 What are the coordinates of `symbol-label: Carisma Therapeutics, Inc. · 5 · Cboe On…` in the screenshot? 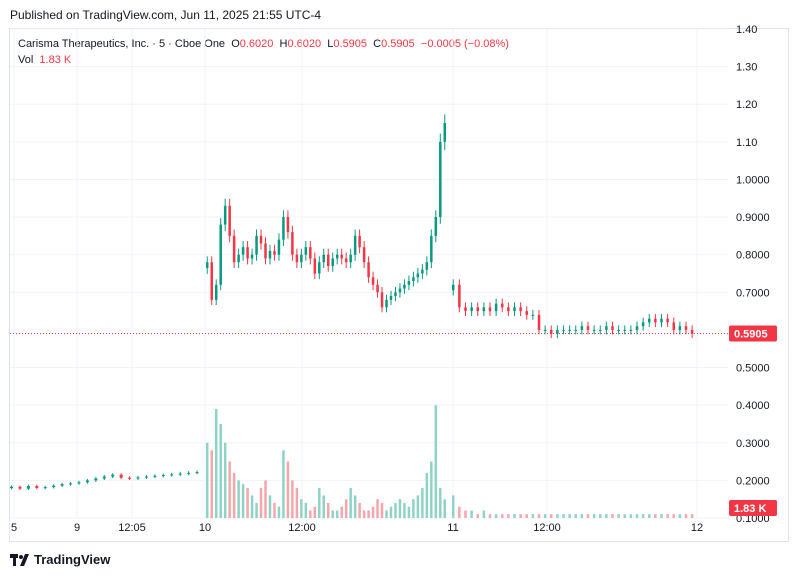 It's located at (122, 44).